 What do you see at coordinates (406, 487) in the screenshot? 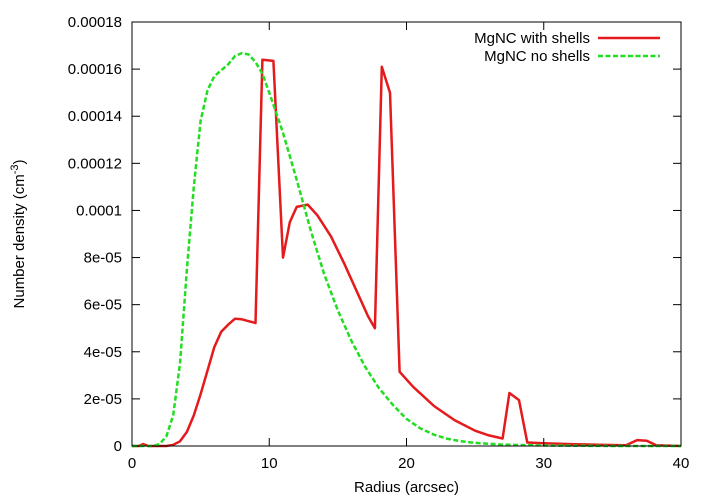
I see `x-axis-label: Radius (arcsec)` at bounding box center [406, 487].